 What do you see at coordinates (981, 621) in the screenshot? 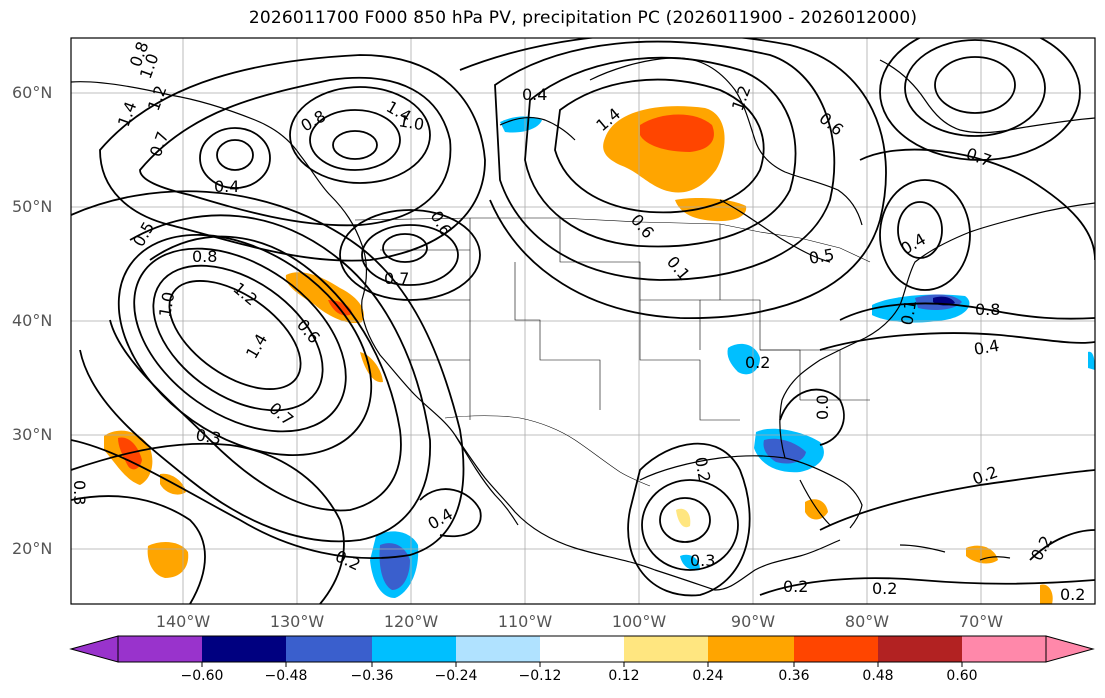
I see `lon-label: 70°W` at bounding box center [981, 621].